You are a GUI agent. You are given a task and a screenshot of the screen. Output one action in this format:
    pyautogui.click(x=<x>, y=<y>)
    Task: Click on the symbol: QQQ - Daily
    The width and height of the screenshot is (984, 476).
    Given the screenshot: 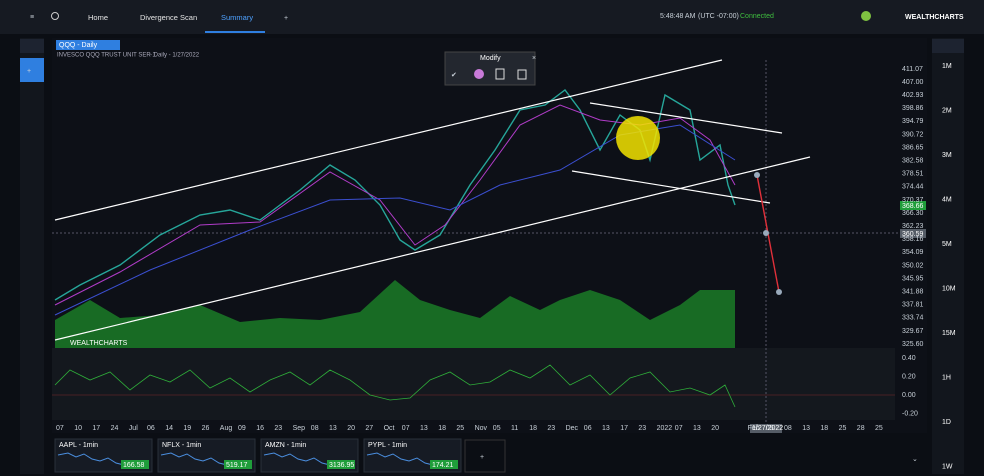 What is the action you would take?
    pyautogui.click(x=78, y=45)
    